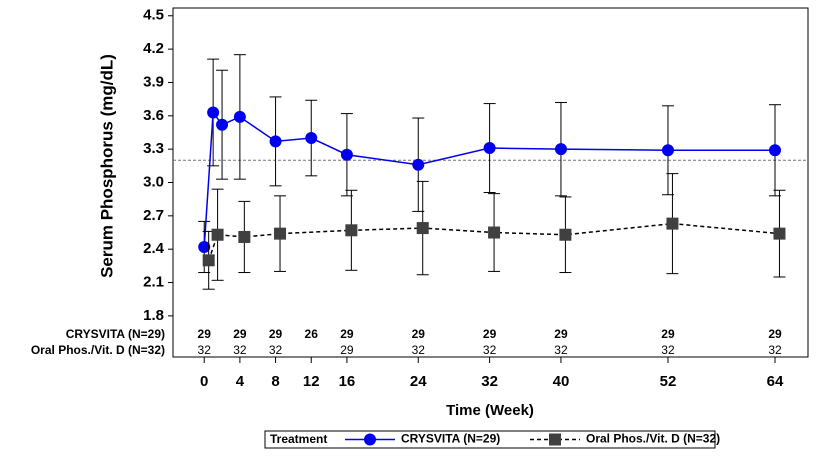 This screenshot has height=466, width=827. Describe the element at coordinates (153, 81) in the screenshot. I see `y-tick-label: 3.9` at that location.